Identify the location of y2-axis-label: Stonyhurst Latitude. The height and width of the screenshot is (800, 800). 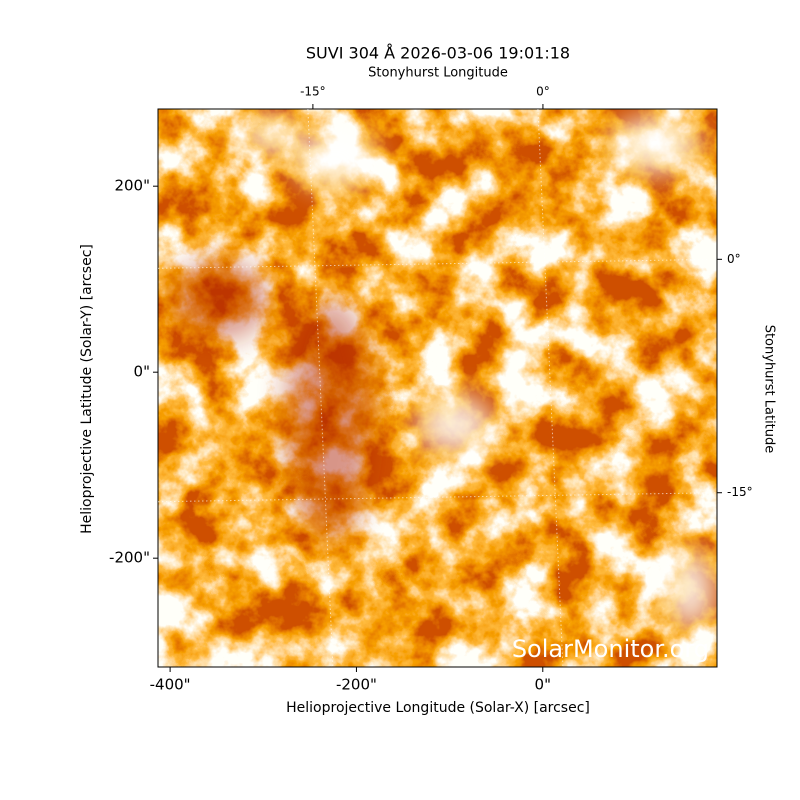
(769, 389).